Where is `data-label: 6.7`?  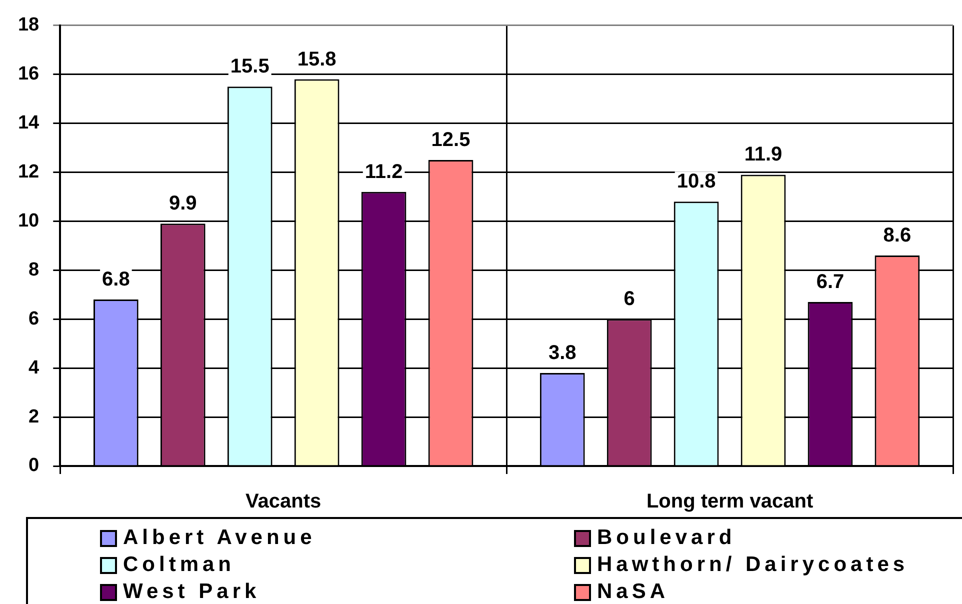 data-label: 6.7 is located at coordinates (830, 282).